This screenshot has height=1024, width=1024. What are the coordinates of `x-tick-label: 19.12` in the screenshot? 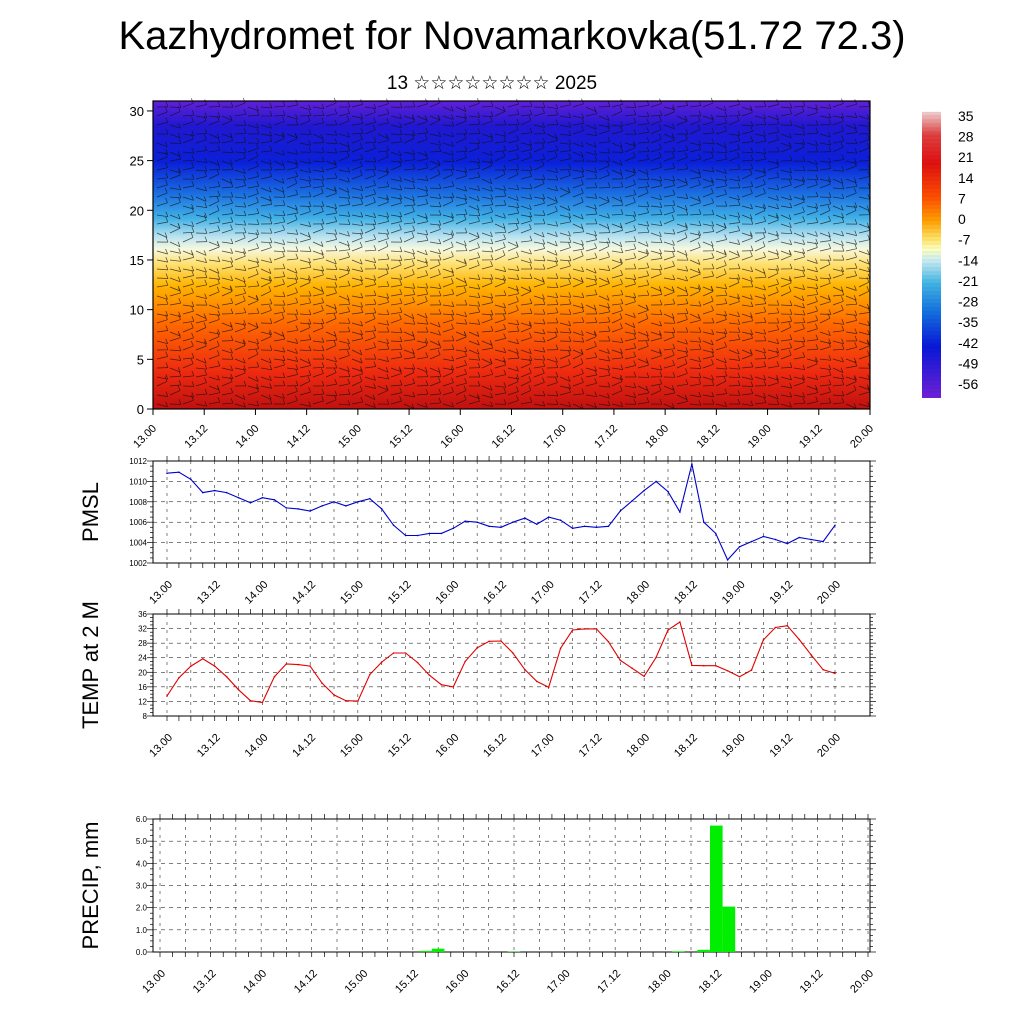 It's located at (812, 982).